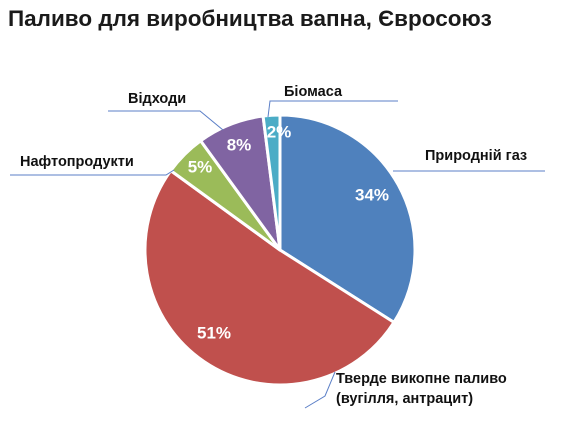  Describe the element at coordinates (372, 194) in the screenshot. I see `slice-value-label: 34%` at that location.